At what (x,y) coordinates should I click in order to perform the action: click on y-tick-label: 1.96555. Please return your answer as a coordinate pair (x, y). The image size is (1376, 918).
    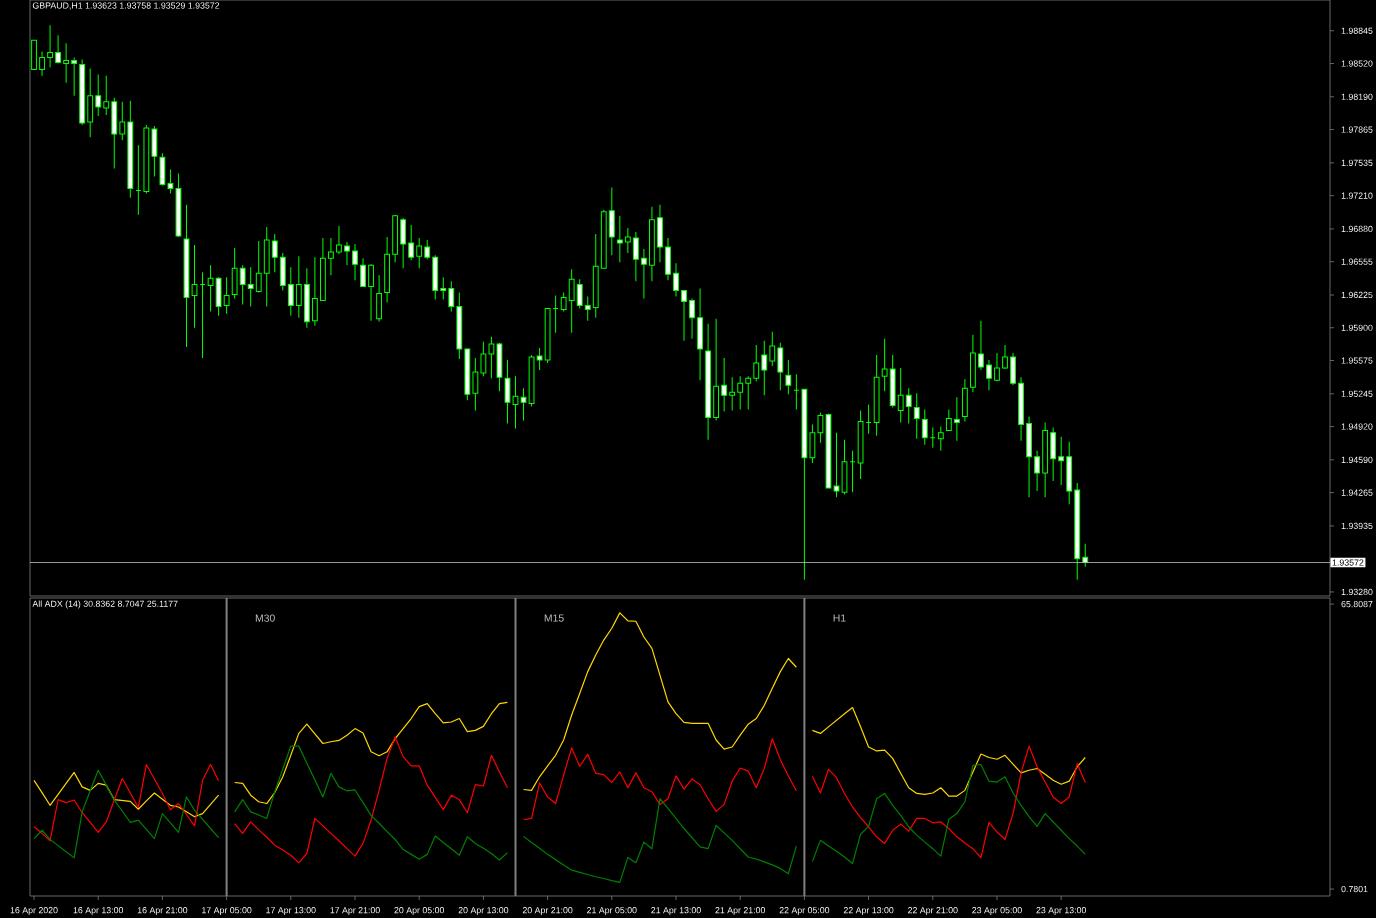
    Looking at the image, I should click on (1357, 261).